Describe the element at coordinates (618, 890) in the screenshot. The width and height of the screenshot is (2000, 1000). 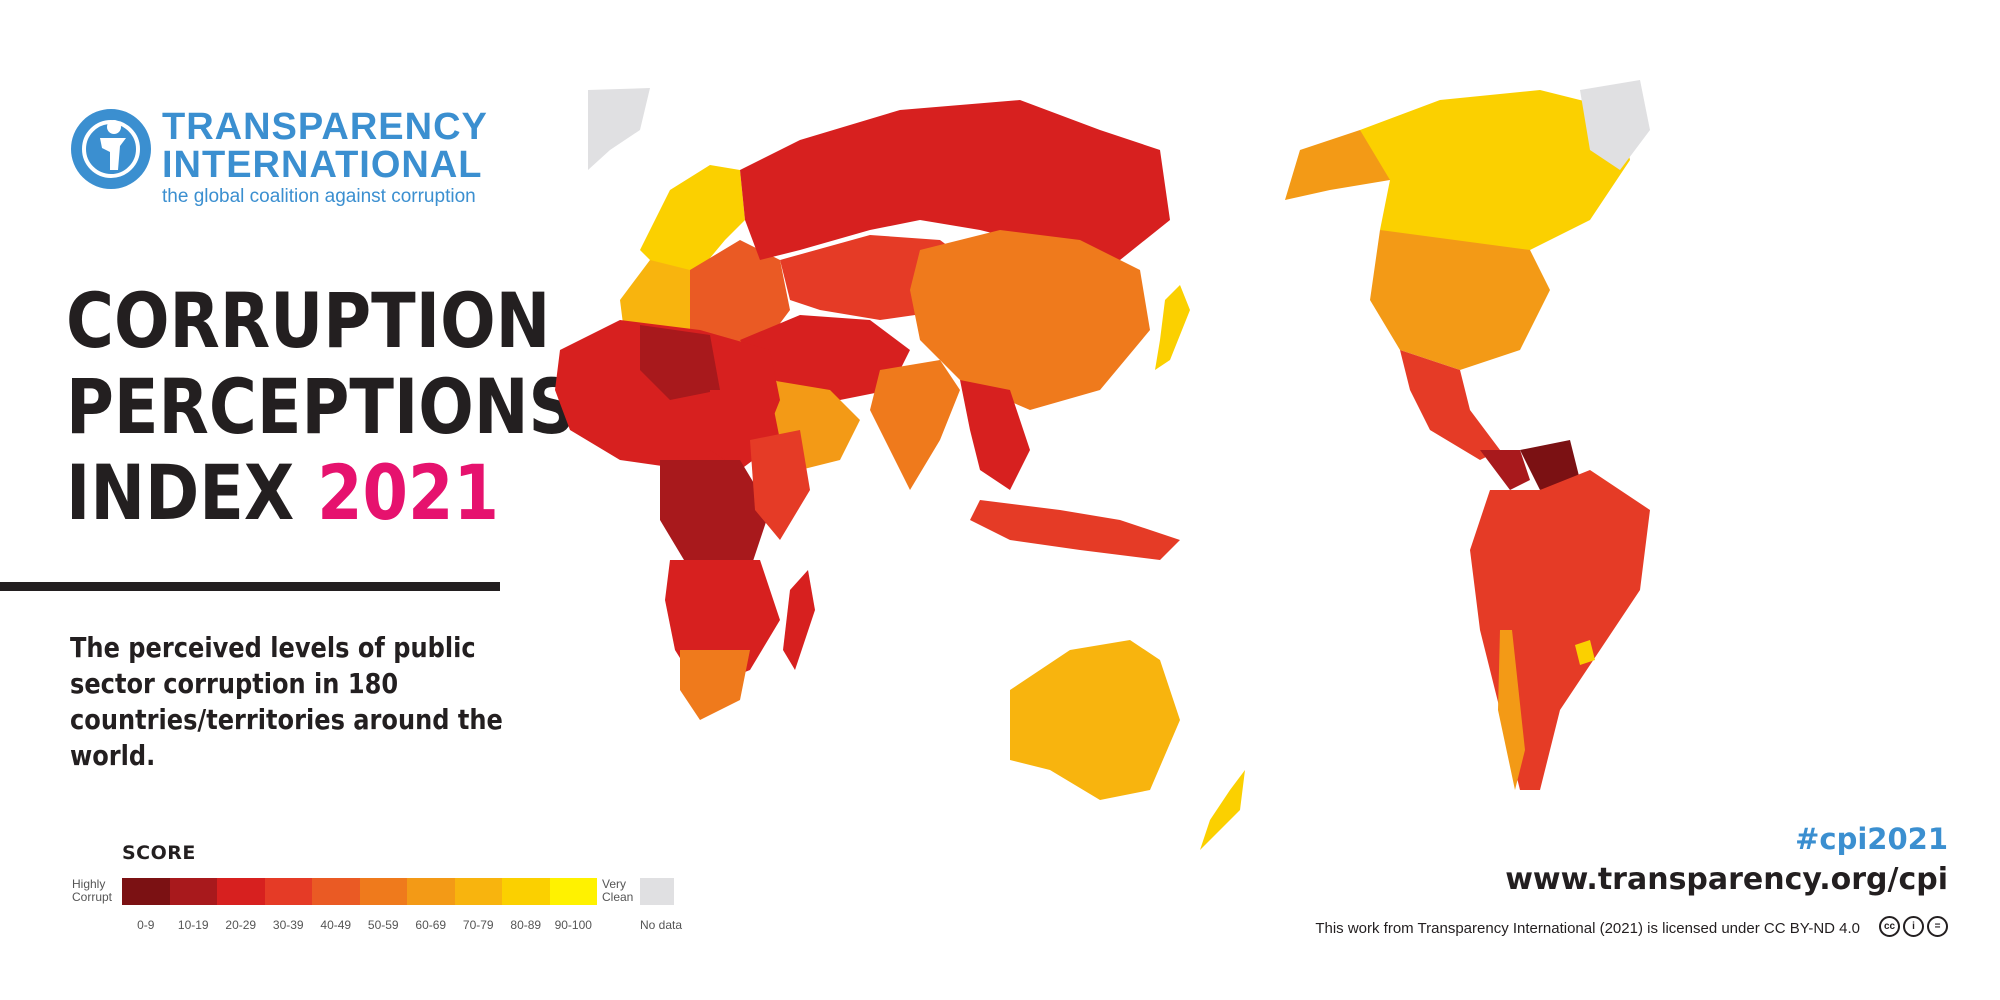
I see `legend-high-label: Very Clean` at that location.